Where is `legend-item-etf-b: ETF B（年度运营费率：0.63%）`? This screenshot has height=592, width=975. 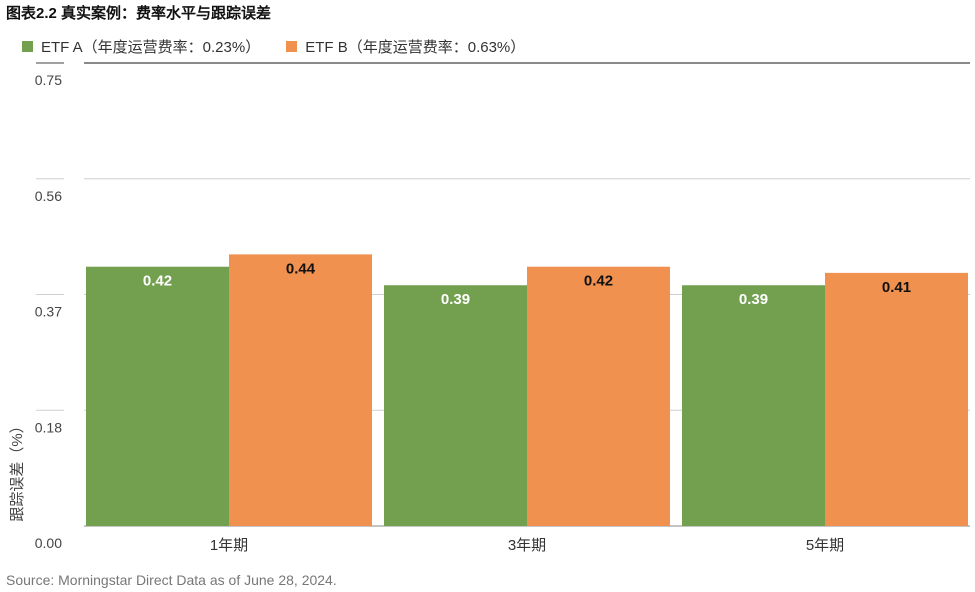 legend-item-etf-b: ETF B（年度运营费率：0.63%） is located at coordinates (405, 46).